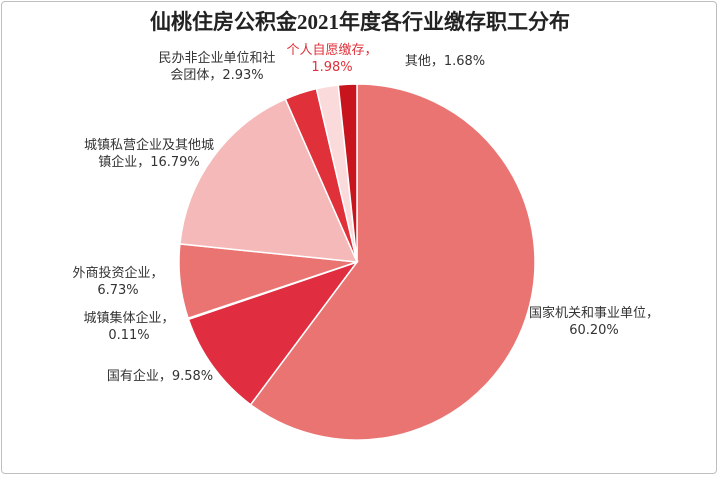 The height and width of the screenshot is (477, 720). I want to click on category-name: 外商投资企业，, so click(118, 273).